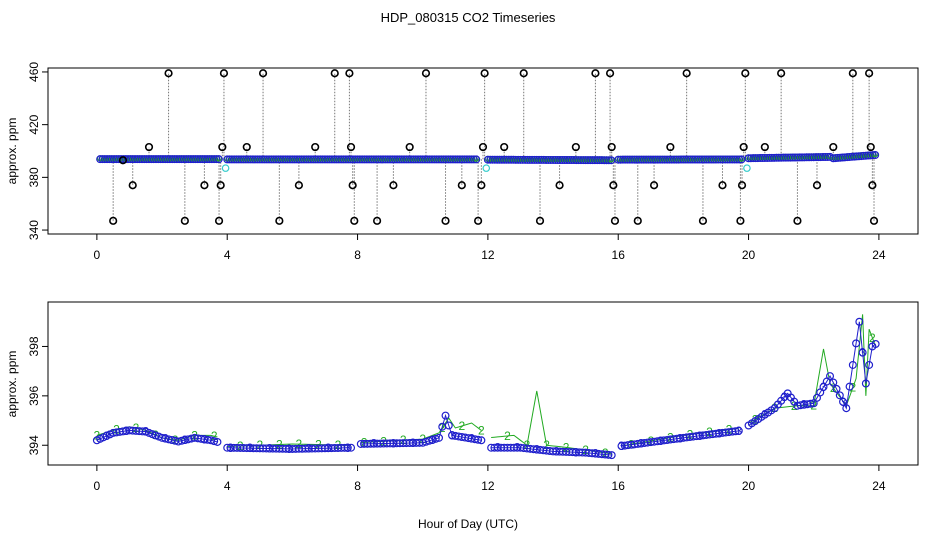  I want to click on bottom-y-tick-label: 398, so click(34, 346).